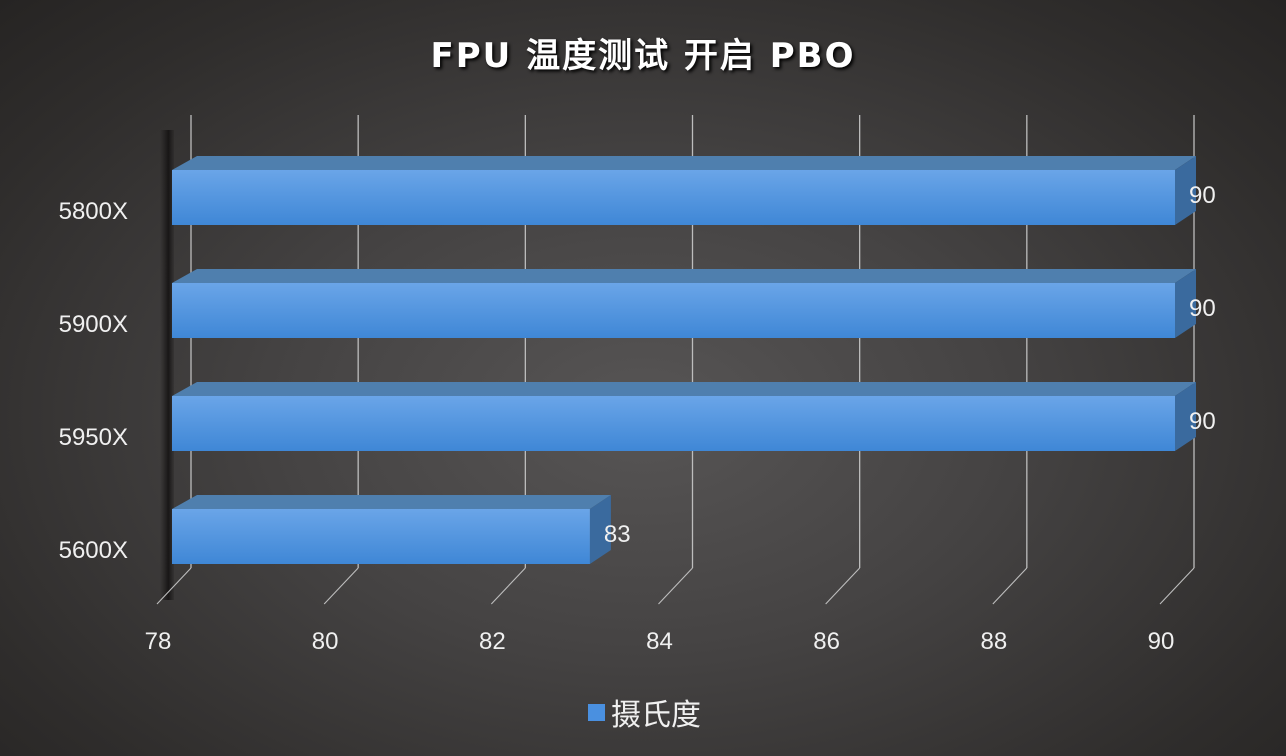 The height and width of the screenshot is (756, 1286). I want to click on x-tick-label: 88, so click(994, 641).